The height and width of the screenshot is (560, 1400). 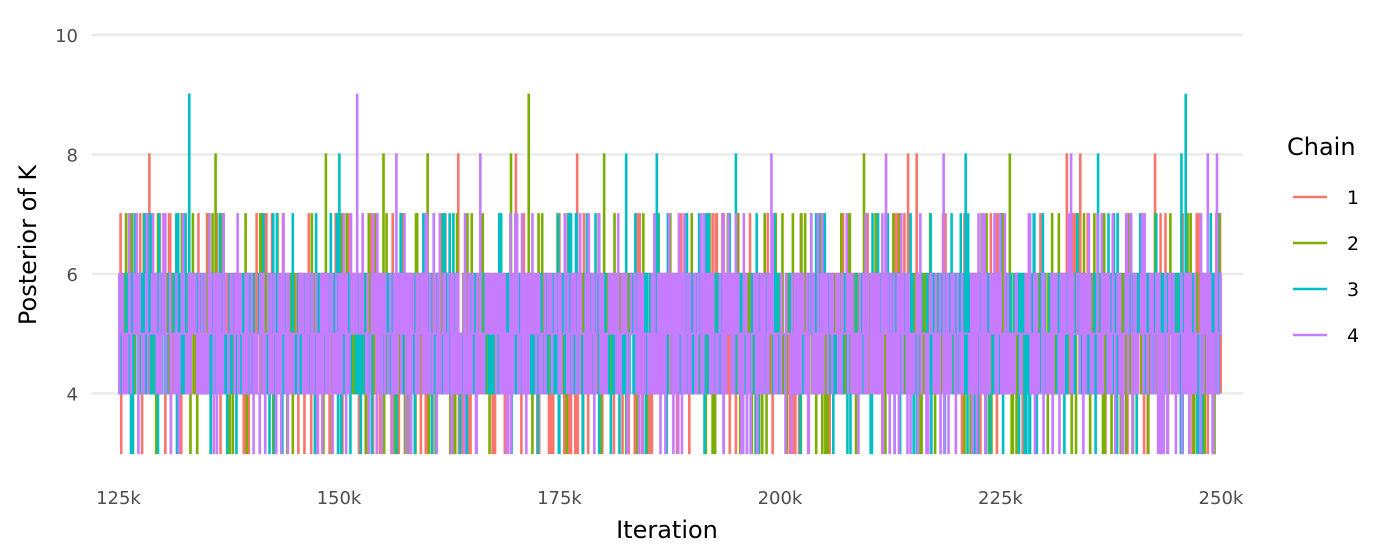 What do you see at coordinates (780, 498) in the screenshot?
I see `x-tick-label: 200k` at bounding box center [780, 498].